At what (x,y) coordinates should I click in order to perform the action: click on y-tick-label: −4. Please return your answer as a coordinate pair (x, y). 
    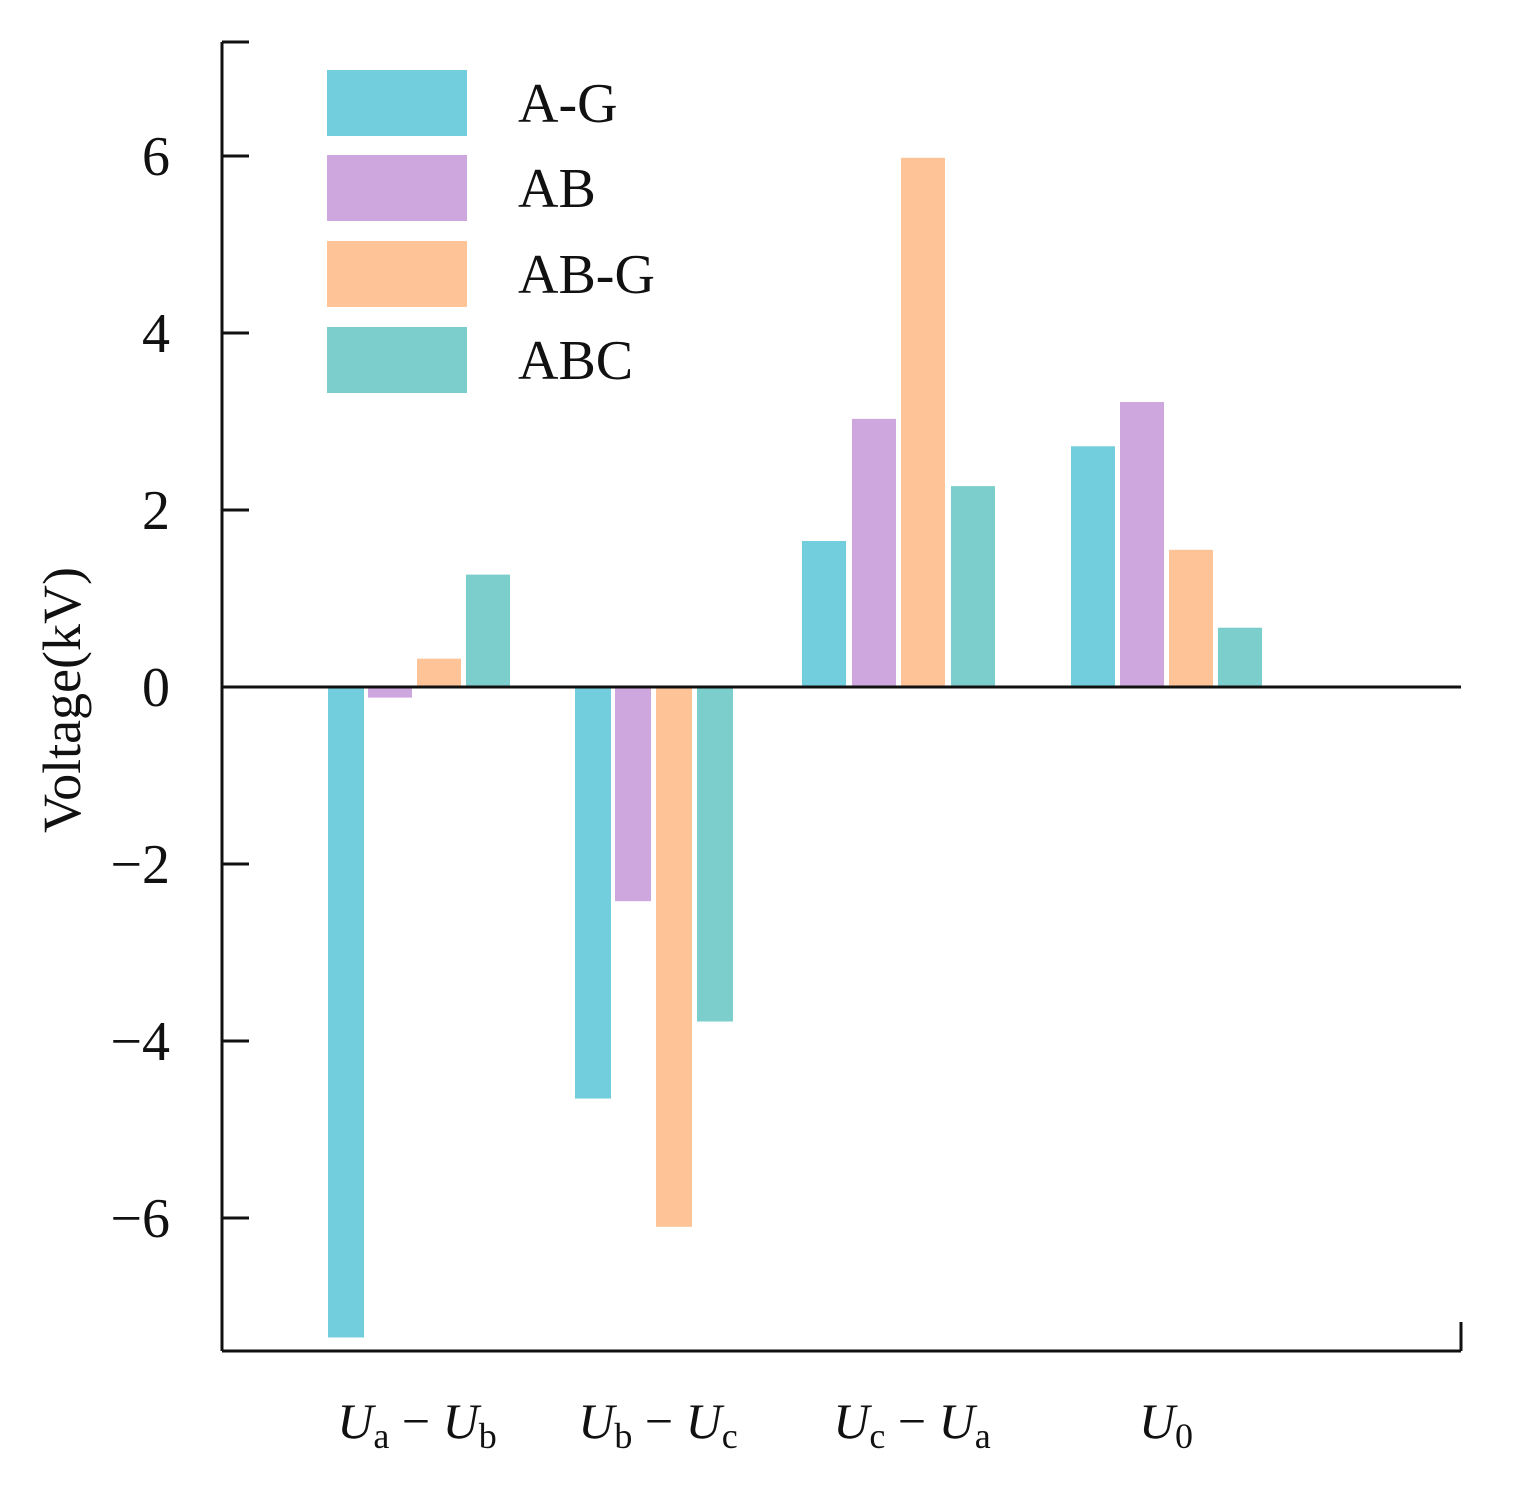
    Looking at the image, I should click on (140, 1042).